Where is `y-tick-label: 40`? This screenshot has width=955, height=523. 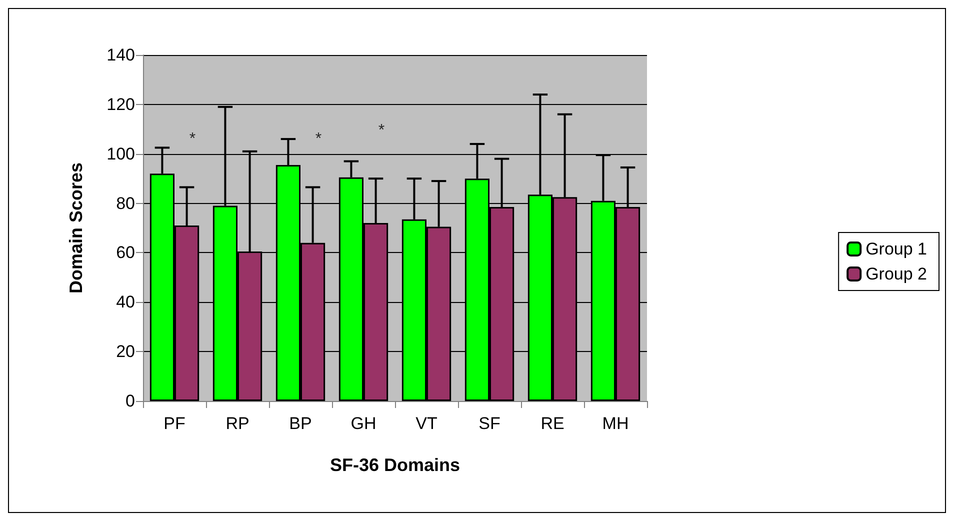 y-tick-label: 40 is located at coordinates (125, 302).